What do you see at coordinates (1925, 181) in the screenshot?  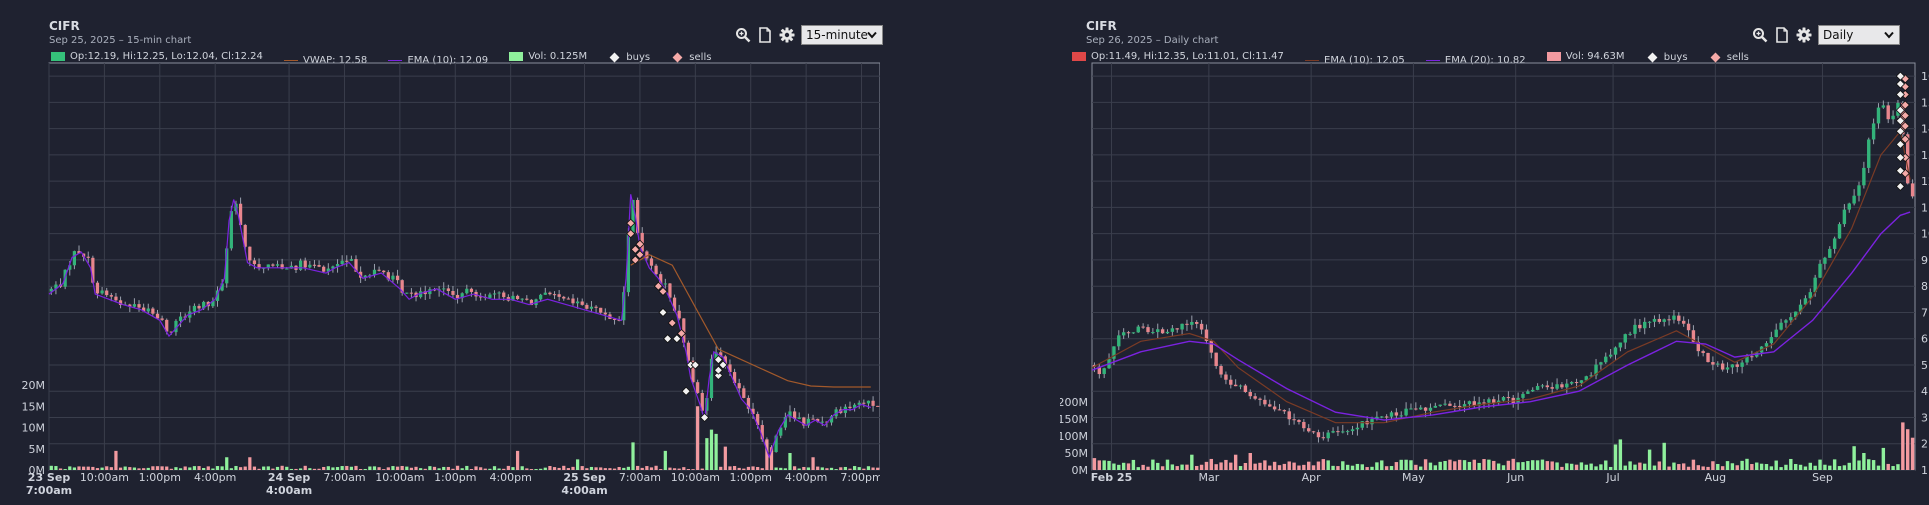 I see `price-tick-label: 12` at bounding box center [1925, 181].